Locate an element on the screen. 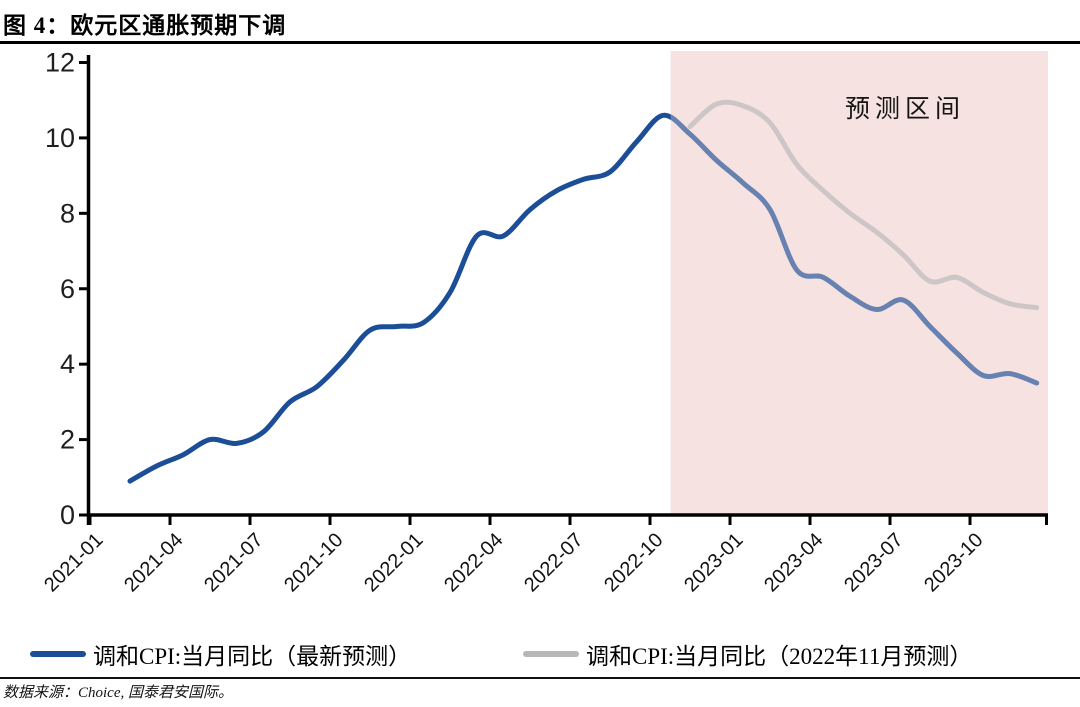  legend-item-nov2022-forecast: 调和CPI:当月同比（2022年11月预测） is located at coordinates (747, 654).